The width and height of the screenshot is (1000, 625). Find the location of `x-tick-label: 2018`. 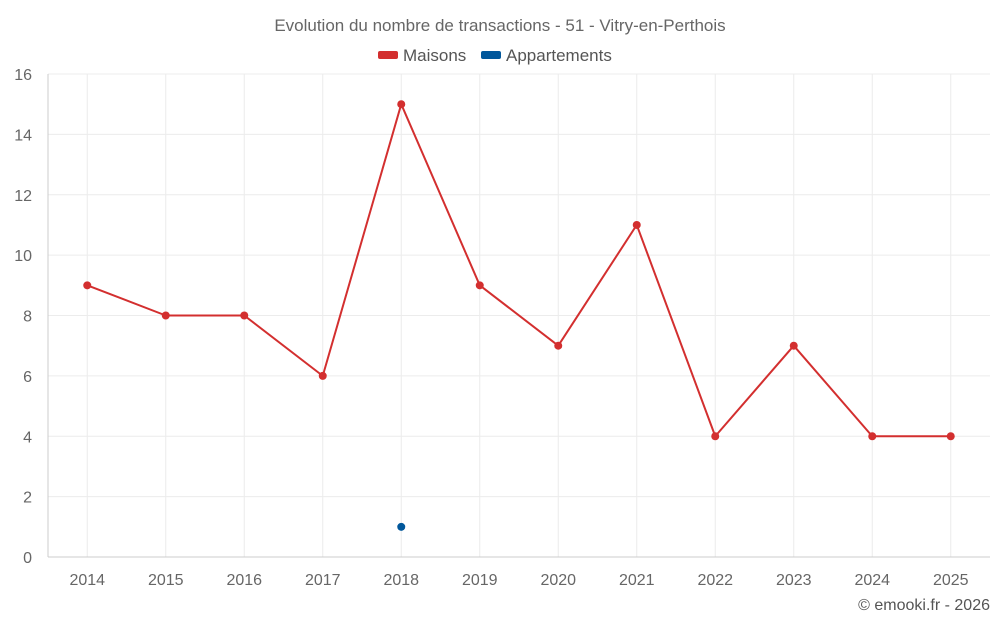

x-tick-label: 2018 is located at coordinates (401, 580).